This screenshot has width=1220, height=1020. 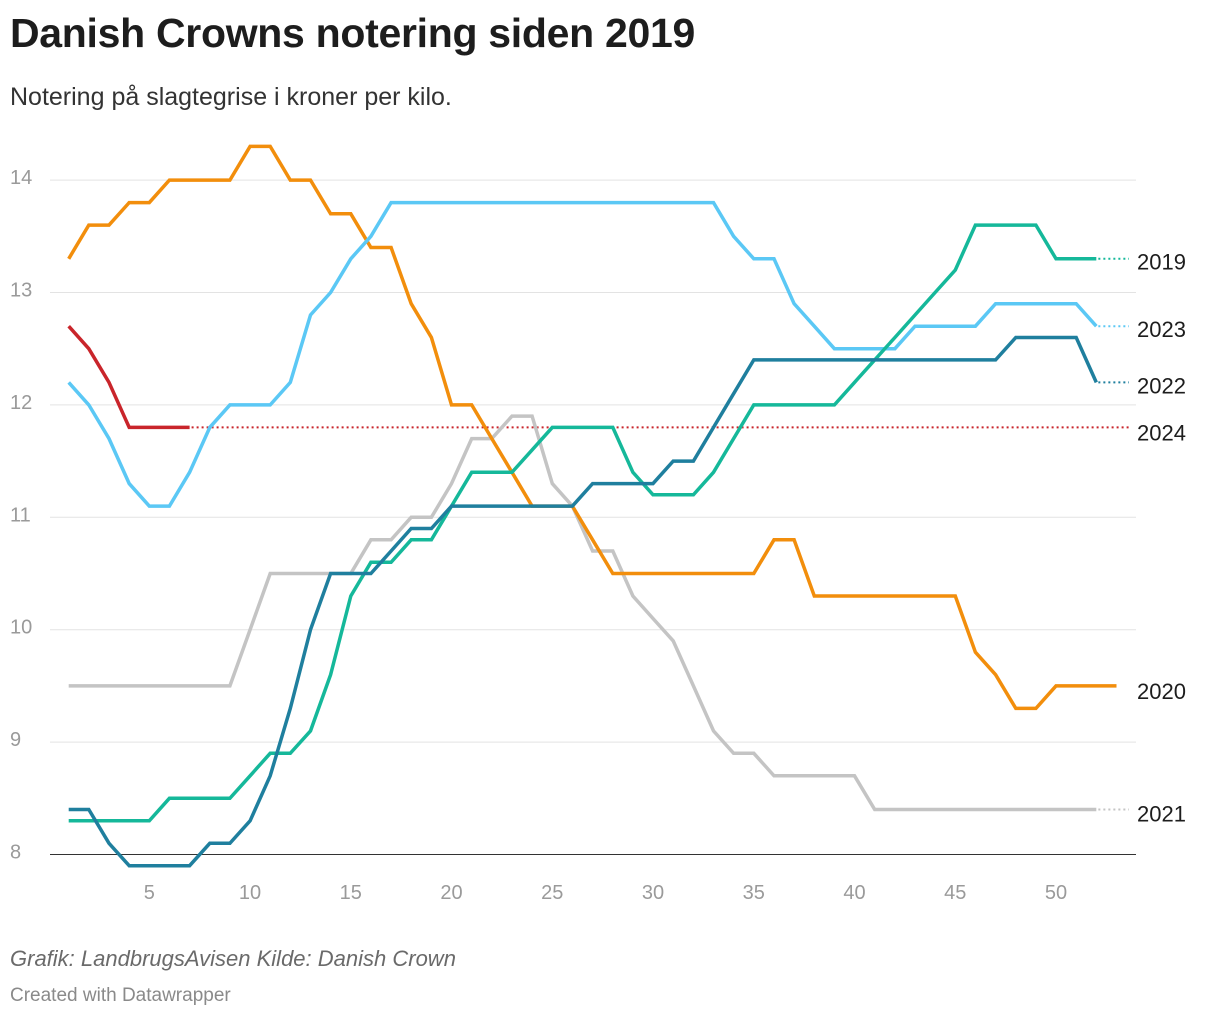 I want to click on x-axis-ticks: 5 10 15 20 25 30 35 40 45 50, so click(x=605, y=893).